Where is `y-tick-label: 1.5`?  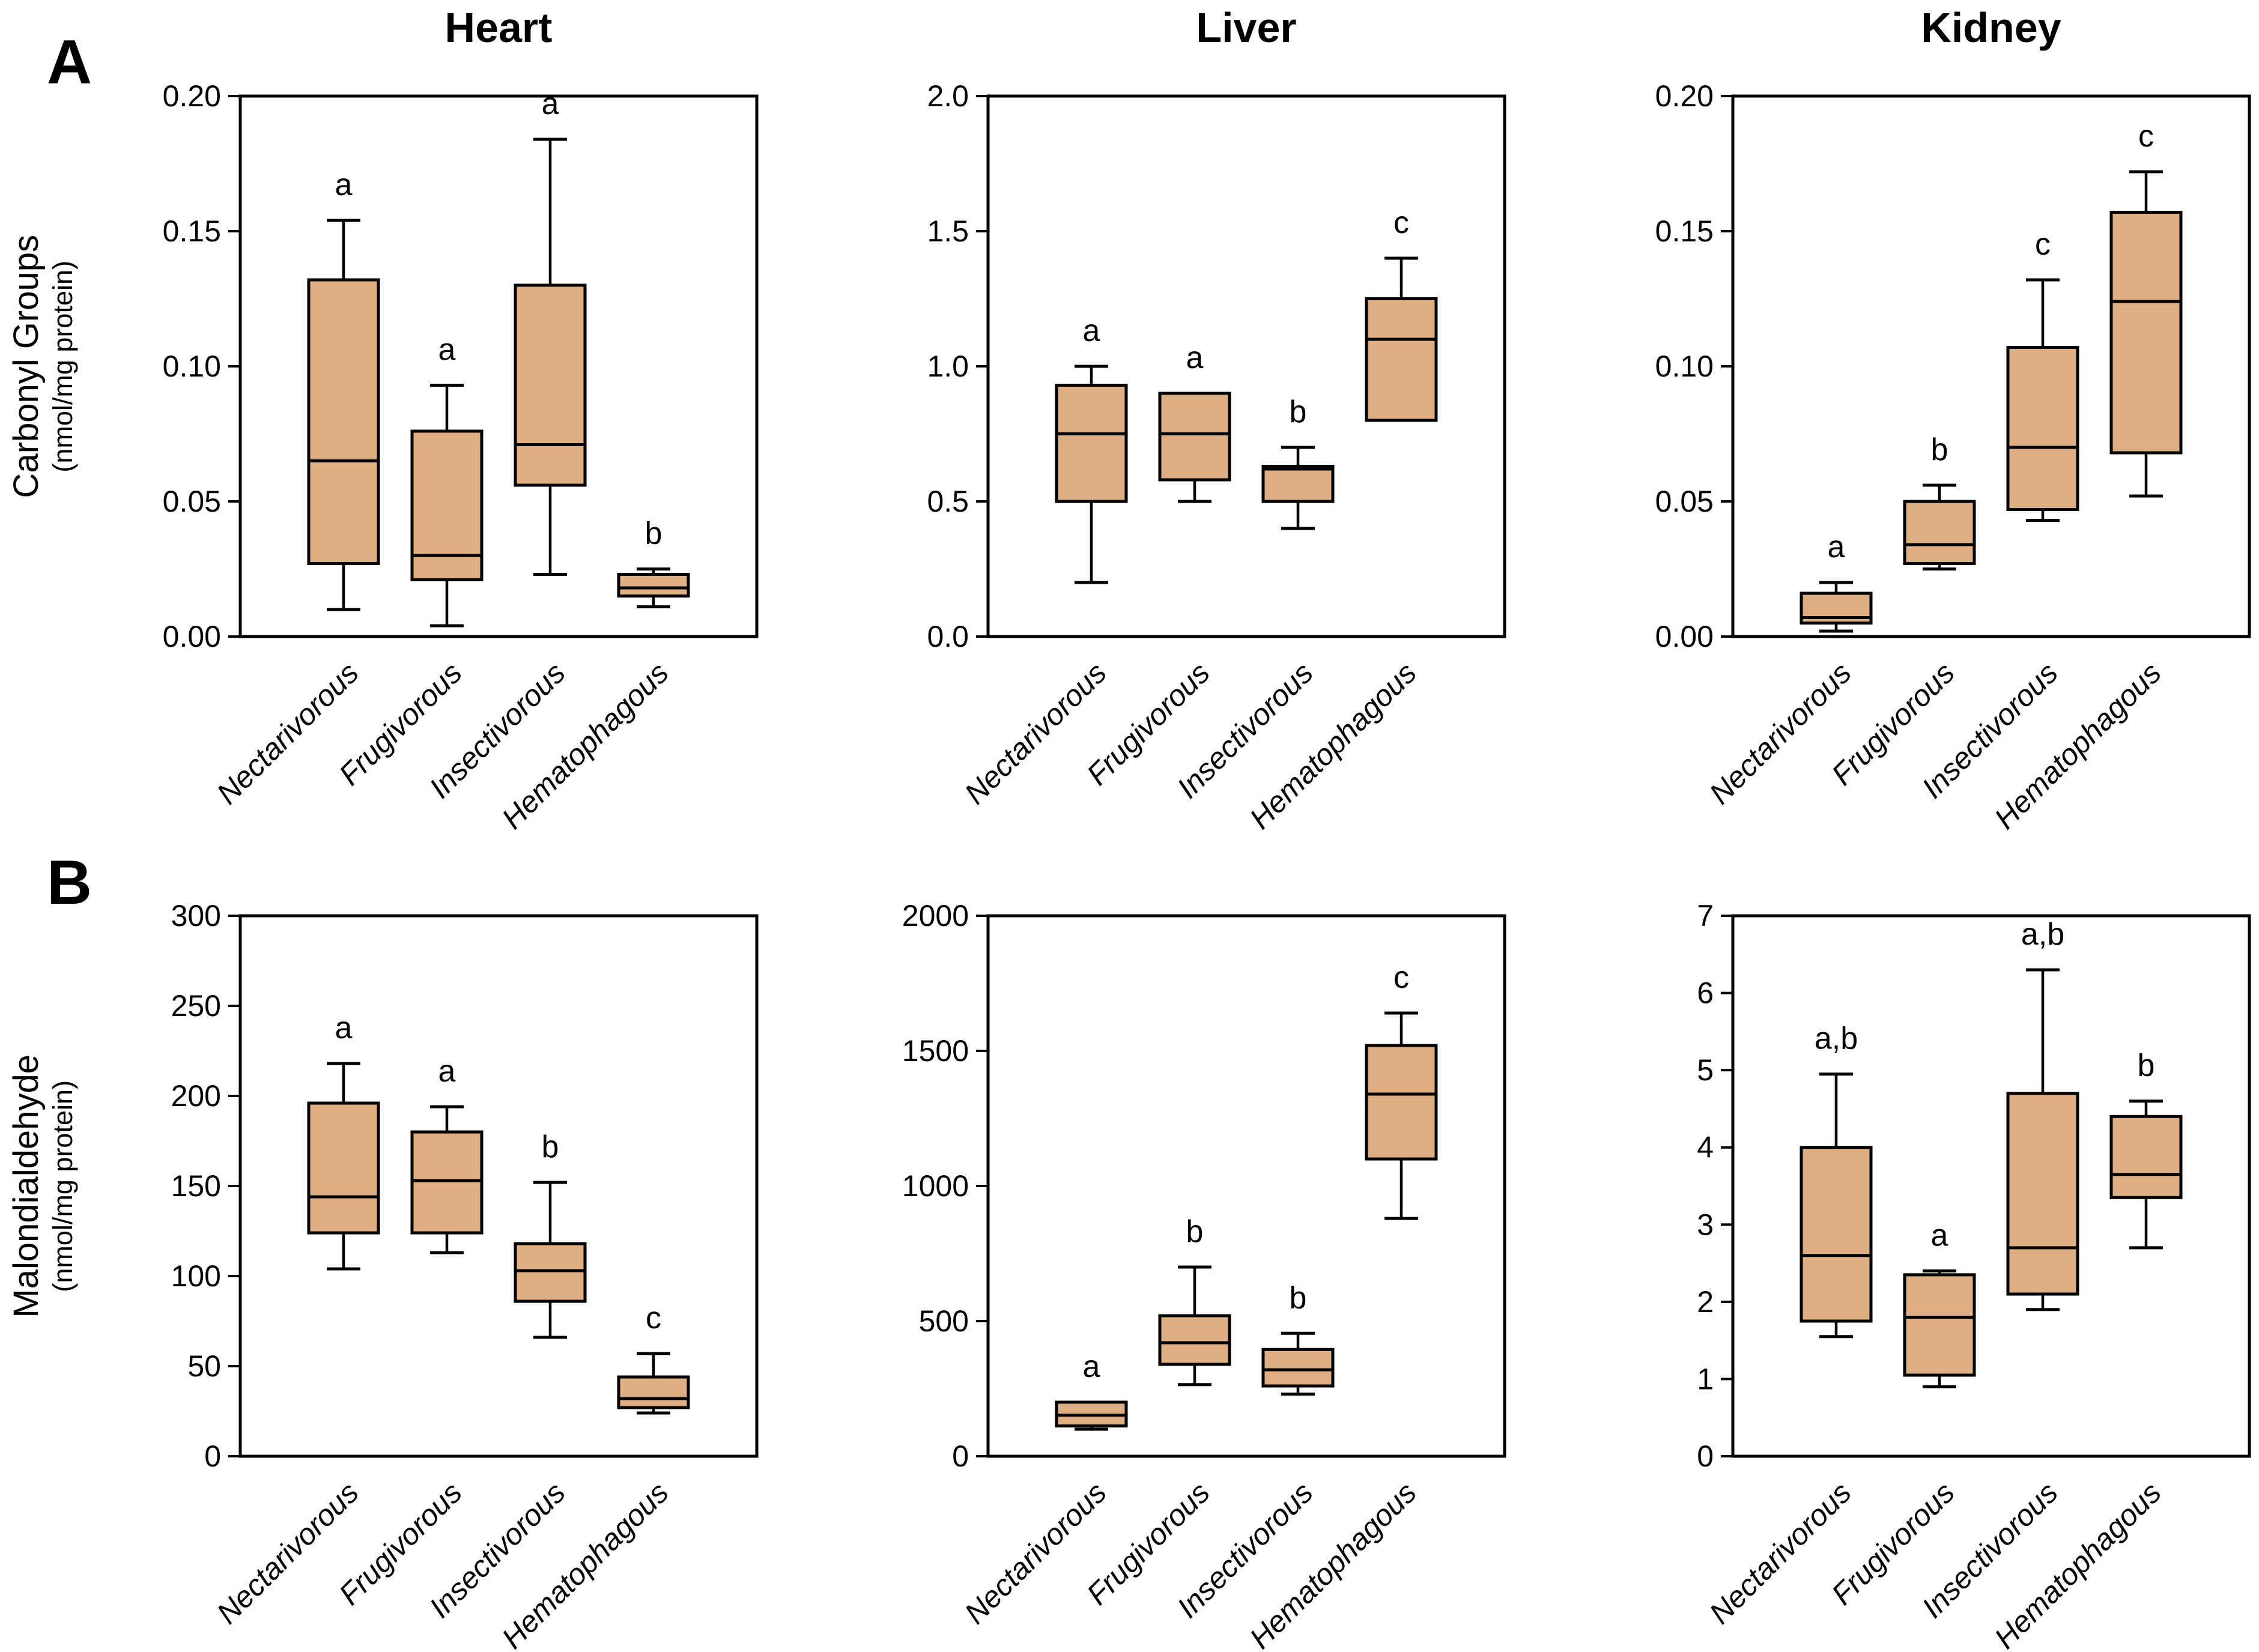 y-tick-label: 1.5 is located at coordinates (948, 231).